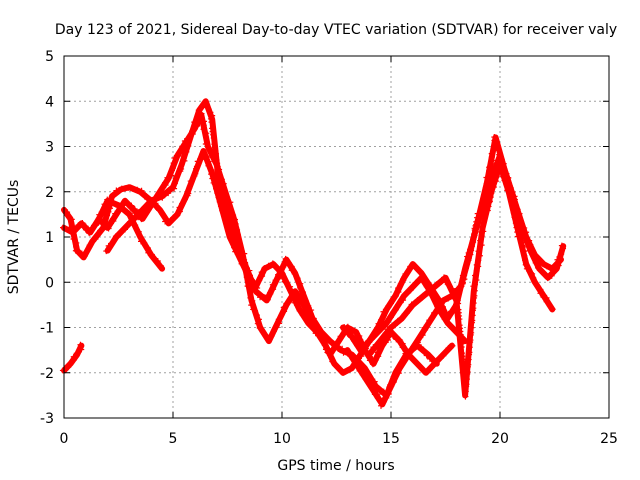 This screenshot has height=480, width=640. Describe the element at coordinates (64, 439) in the screenshot. I see `x-tick-label: 0` at that location.